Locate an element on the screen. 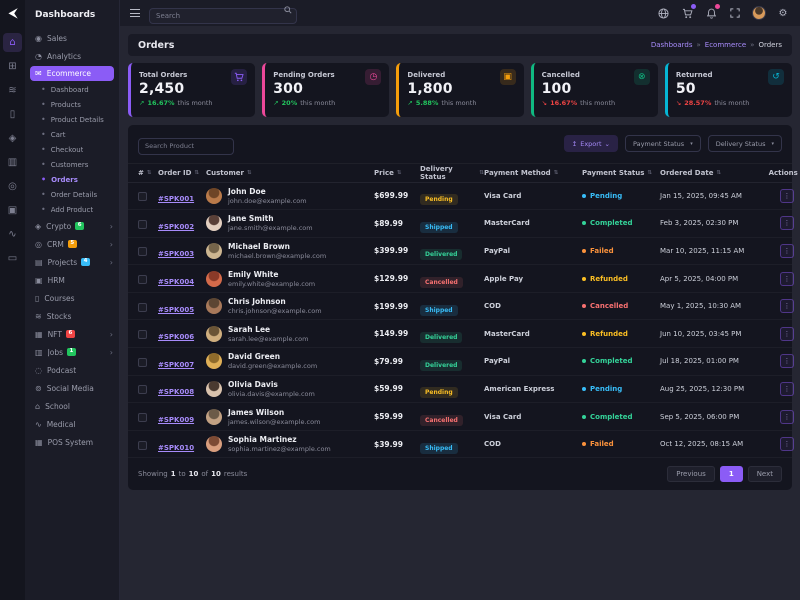 Image resolution: width=800 pixels, height=600 pixels. chart-icon: ∿ is located at coordinates (12, 234).